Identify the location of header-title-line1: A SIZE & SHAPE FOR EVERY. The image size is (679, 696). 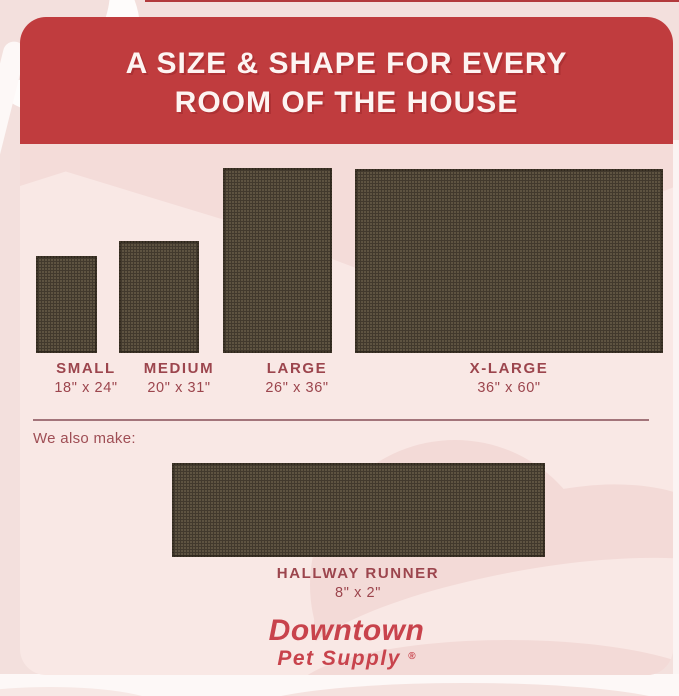
(346, 63).